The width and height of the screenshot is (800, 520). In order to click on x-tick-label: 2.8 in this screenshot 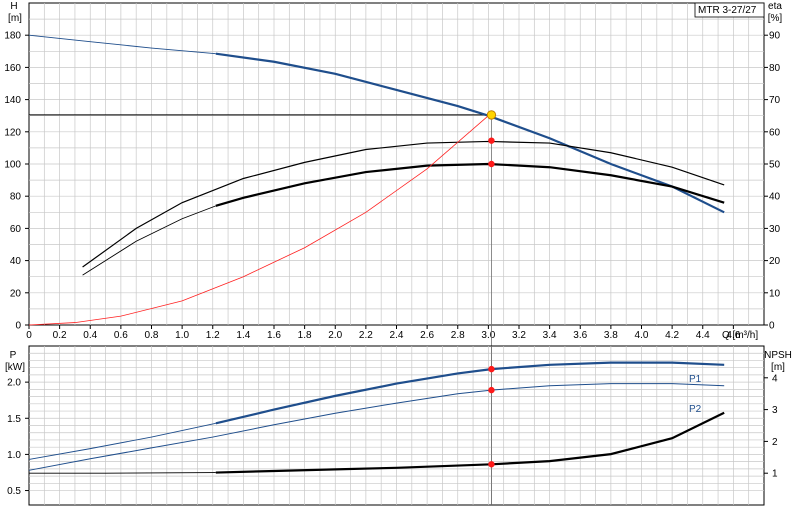, I will do `click(458, 335)`.